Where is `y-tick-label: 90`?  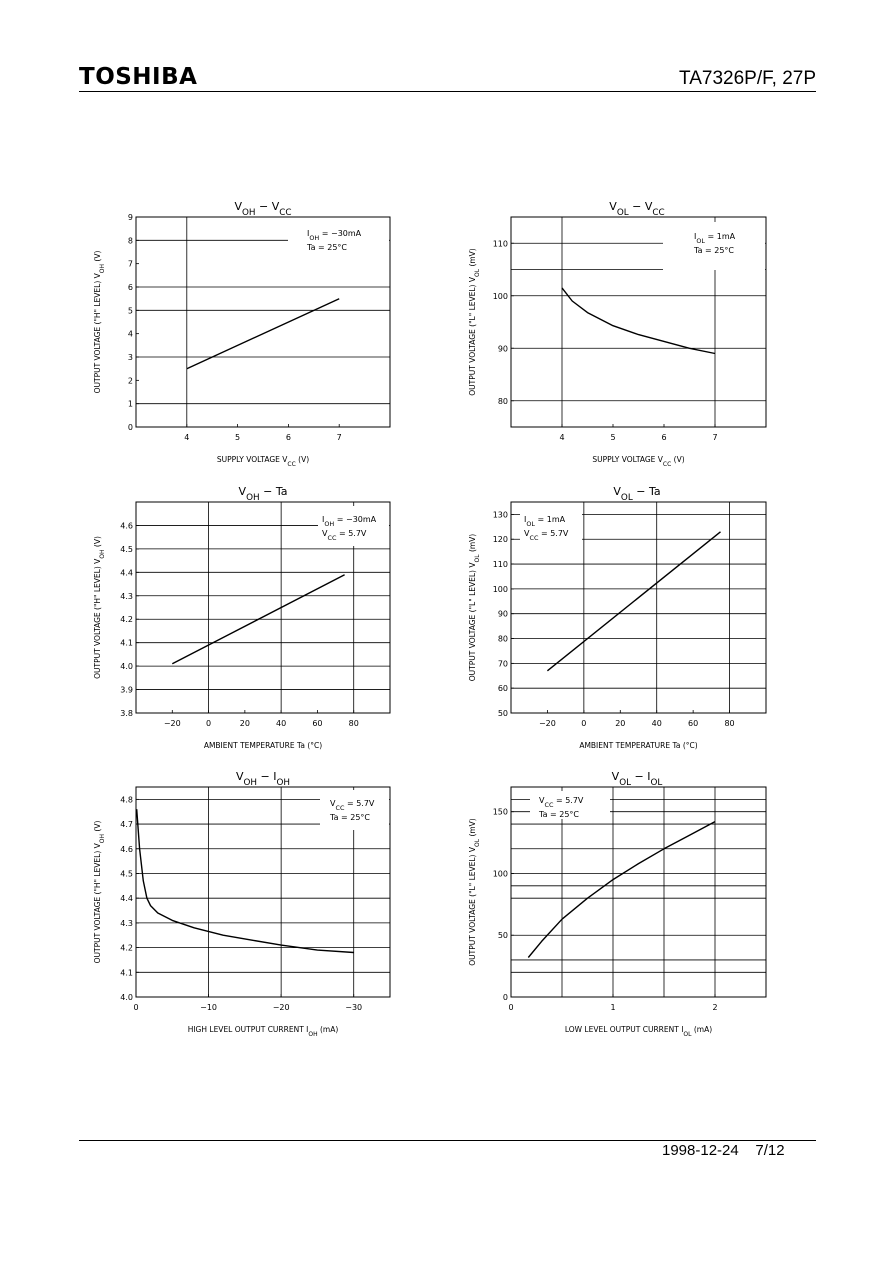
y-tick-label: 90 is located at coordinates (503, 348).